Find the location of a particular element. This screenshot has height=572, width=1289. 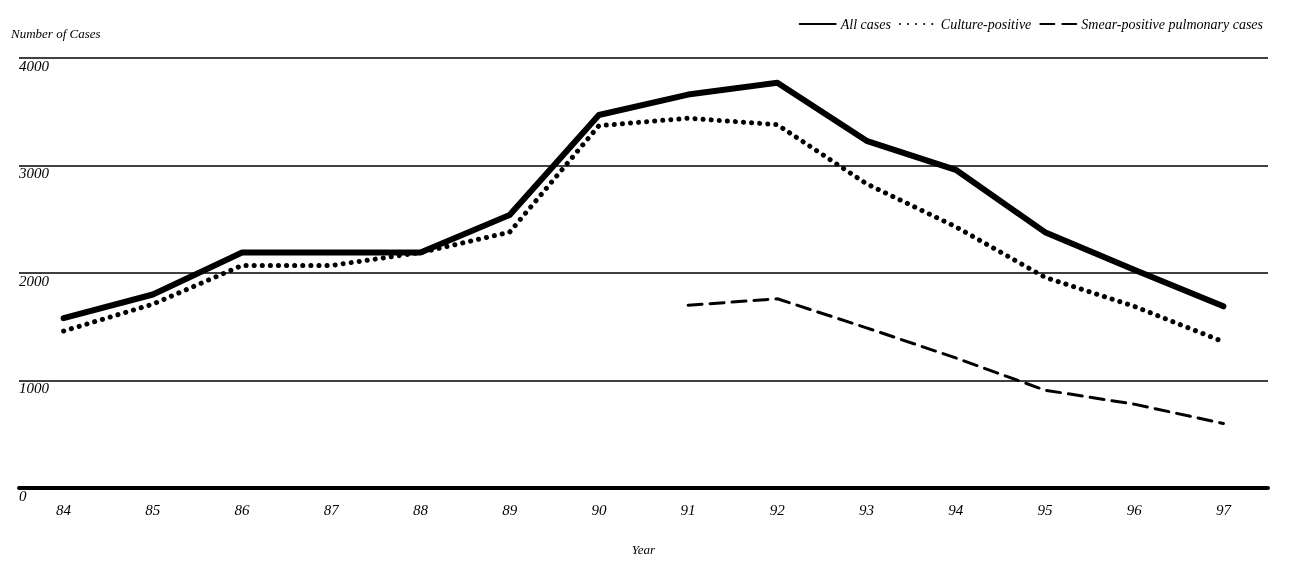

x-tick-label: 97 is located at coordinates (1224, 509).